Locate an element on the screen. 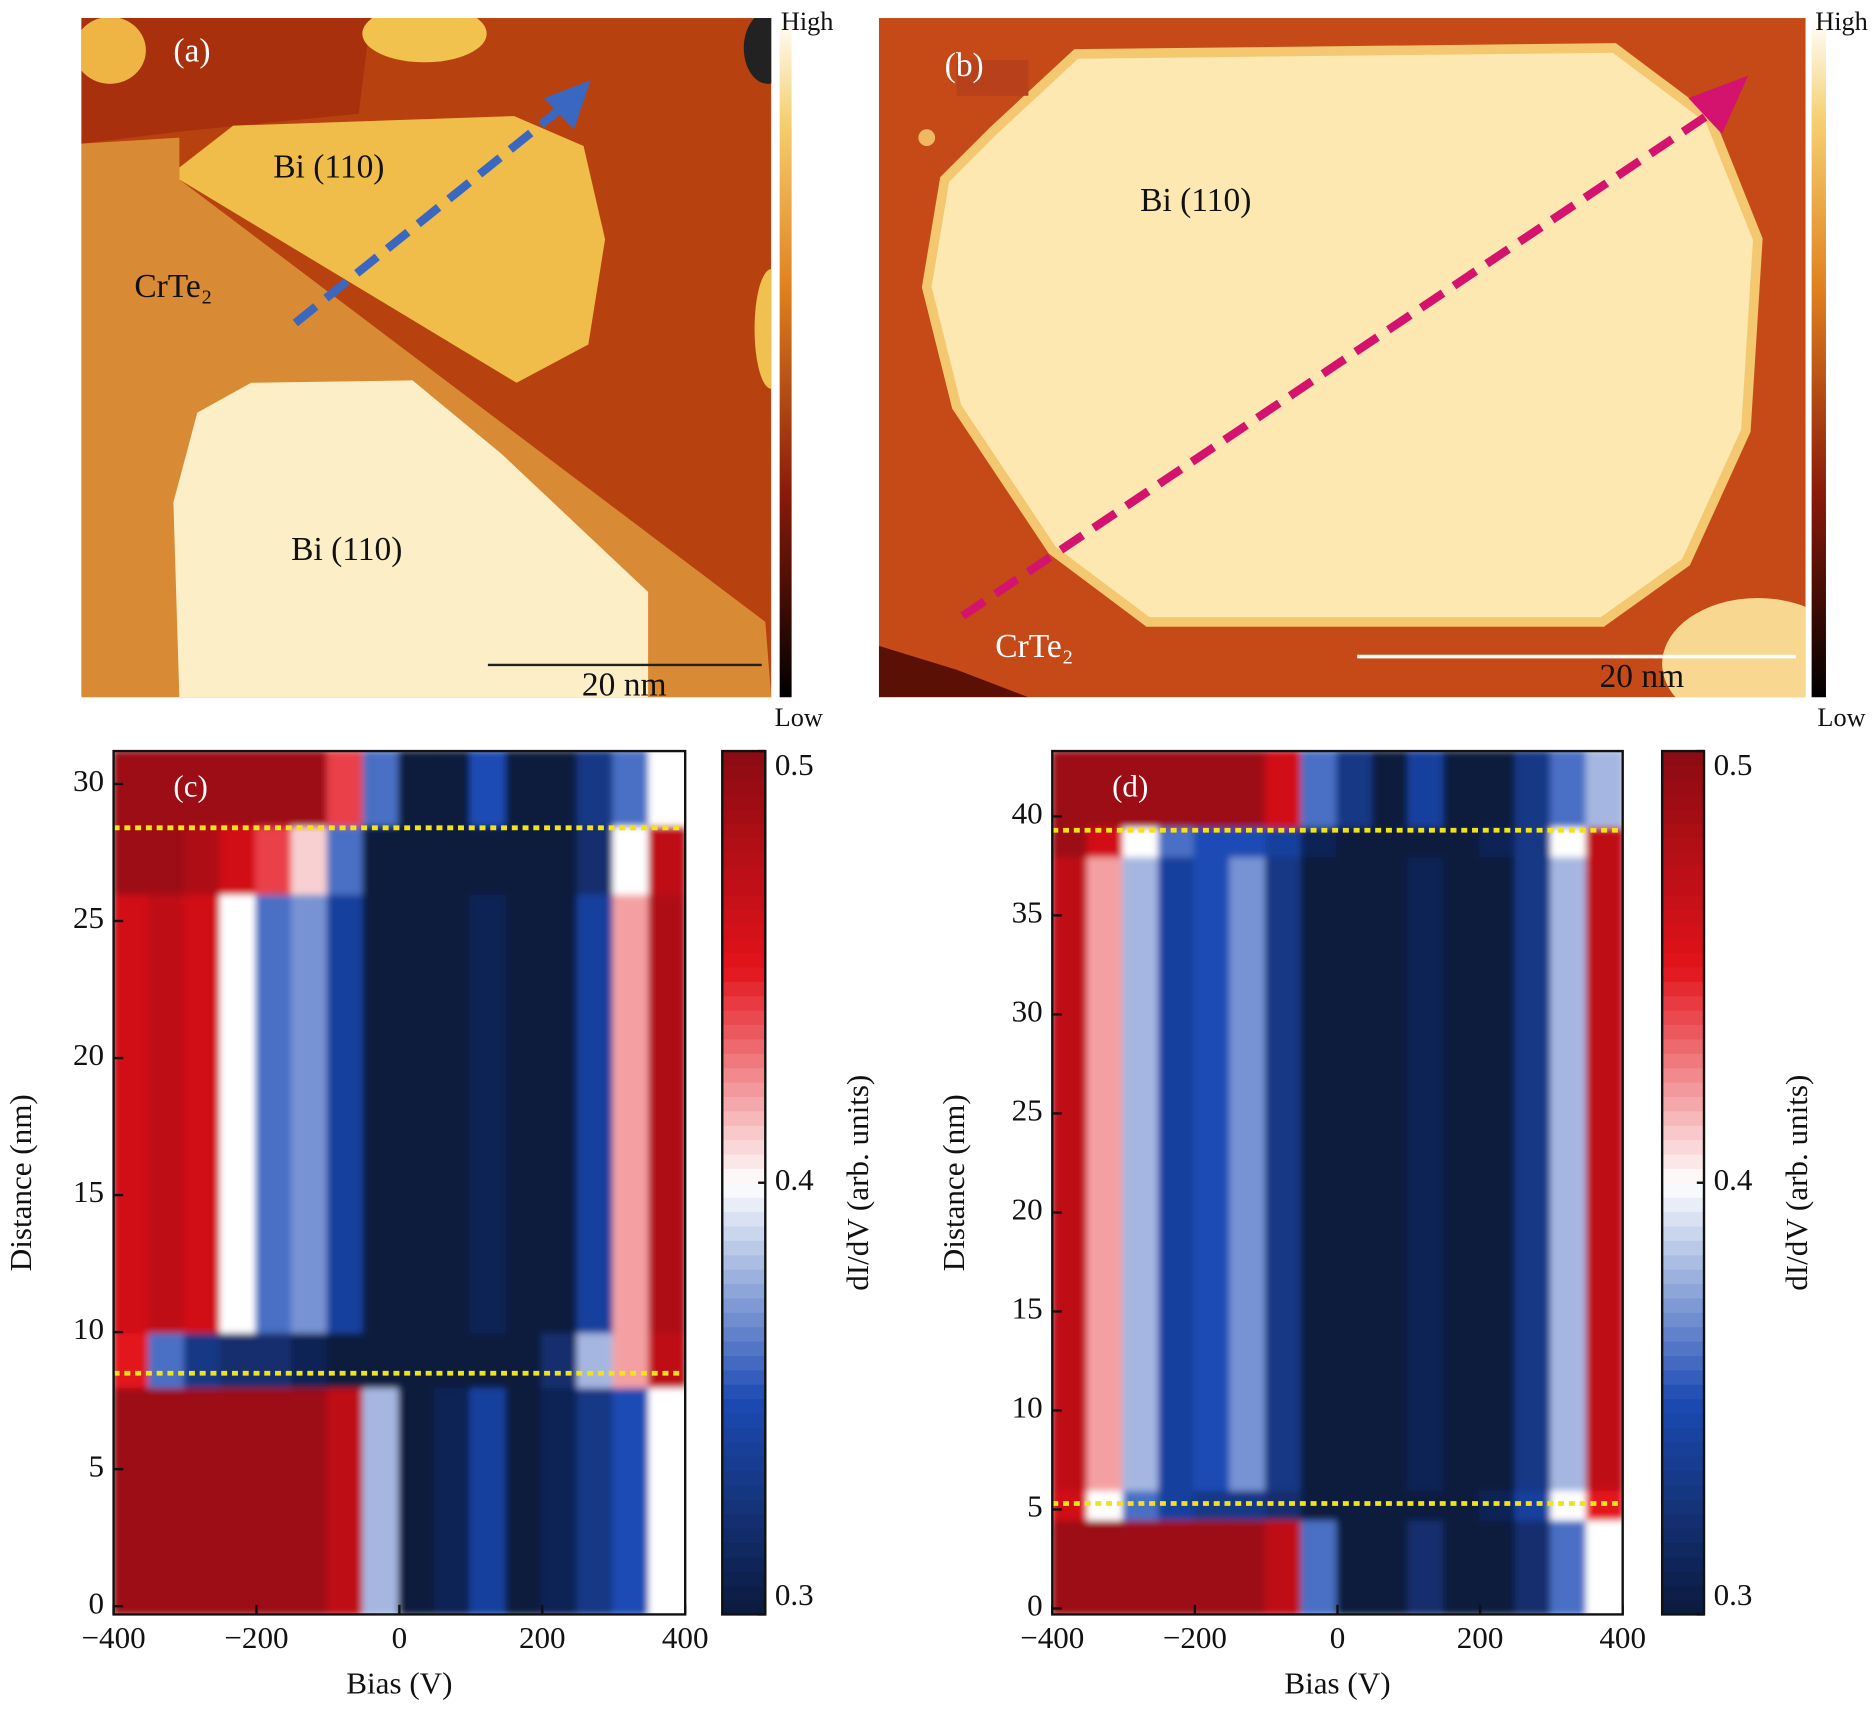 This screenshot has width=1875, height=1709. colorbar-label: dI/dV (arb. units) is located at coordinates (1796, 1183).